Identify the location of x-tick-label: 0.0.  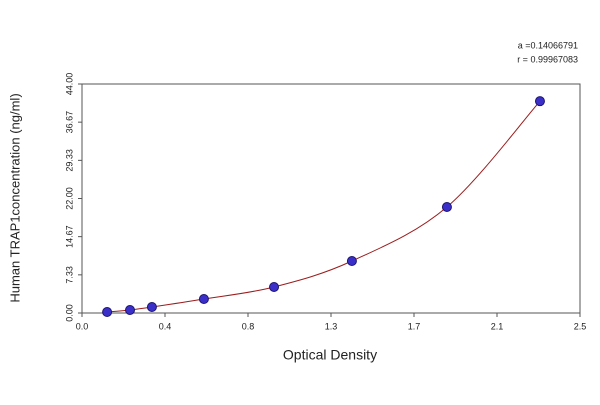
(82, 326).